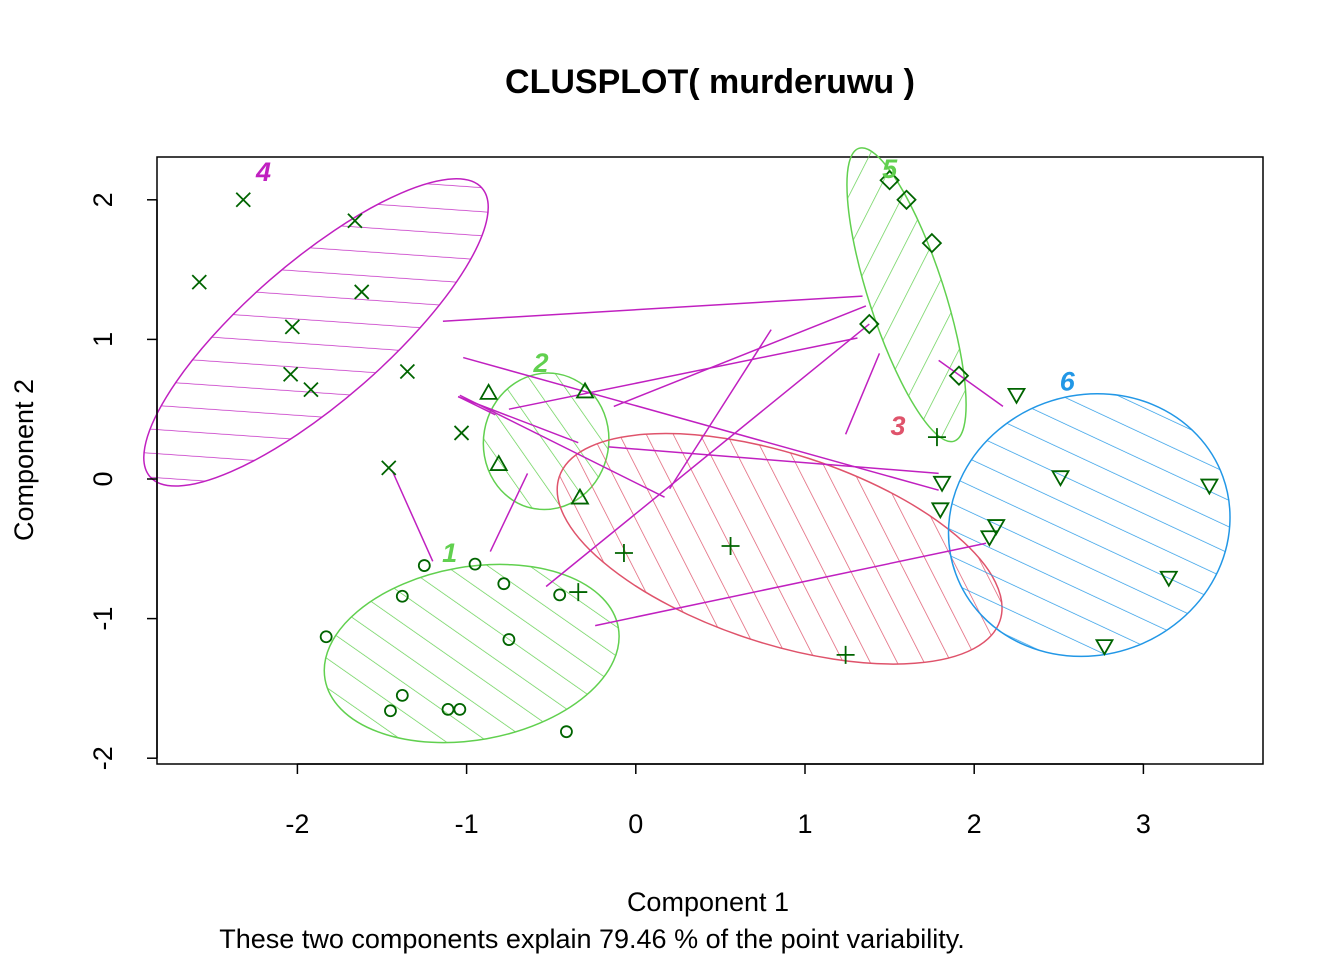 The image size is (1344, 960). What do you see at coordinates (263, 172) in the screenshot?
I see `cluster-4-label: 4` at bounding box center [263, 172].